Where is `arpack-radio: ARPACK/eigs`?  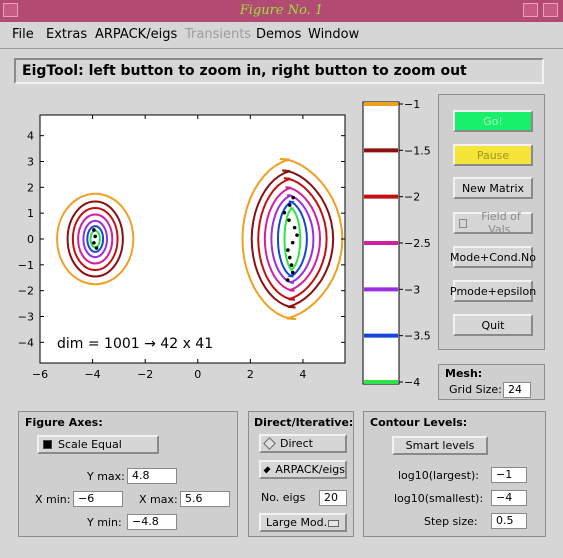
arpack-radio: ARPACK/eigs is located at coordinates (303, 469).